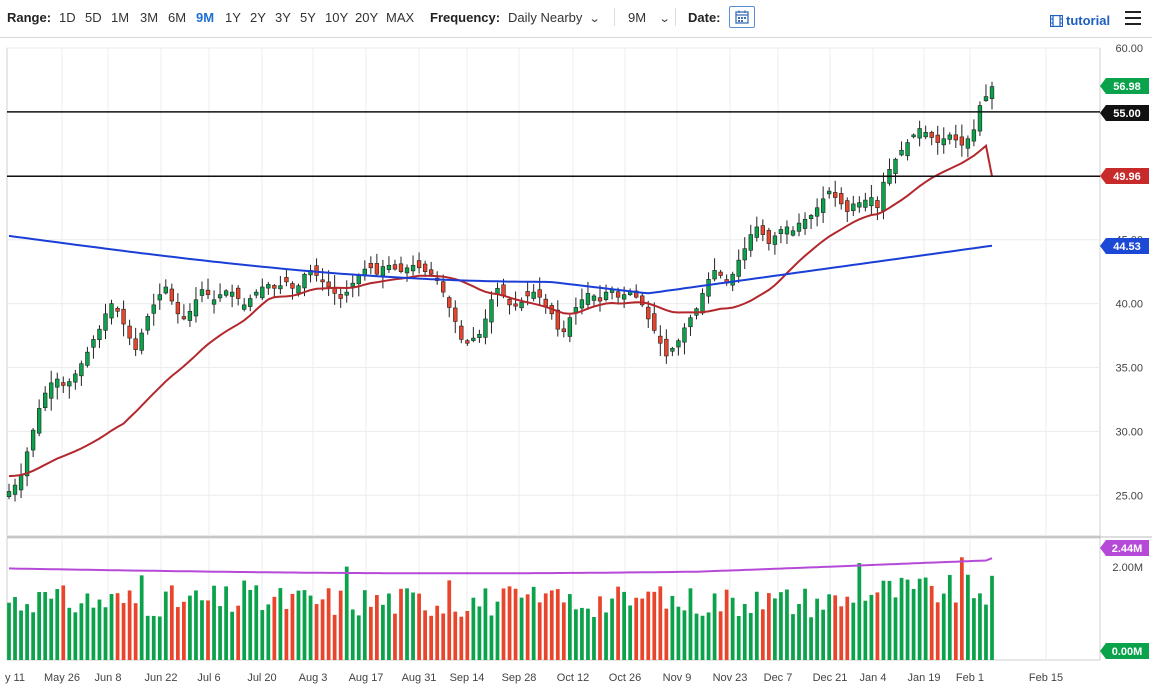 This screenshot has height=695, width=1152. I want to click on x-tick-label: Aug 31, so click(419, 678).